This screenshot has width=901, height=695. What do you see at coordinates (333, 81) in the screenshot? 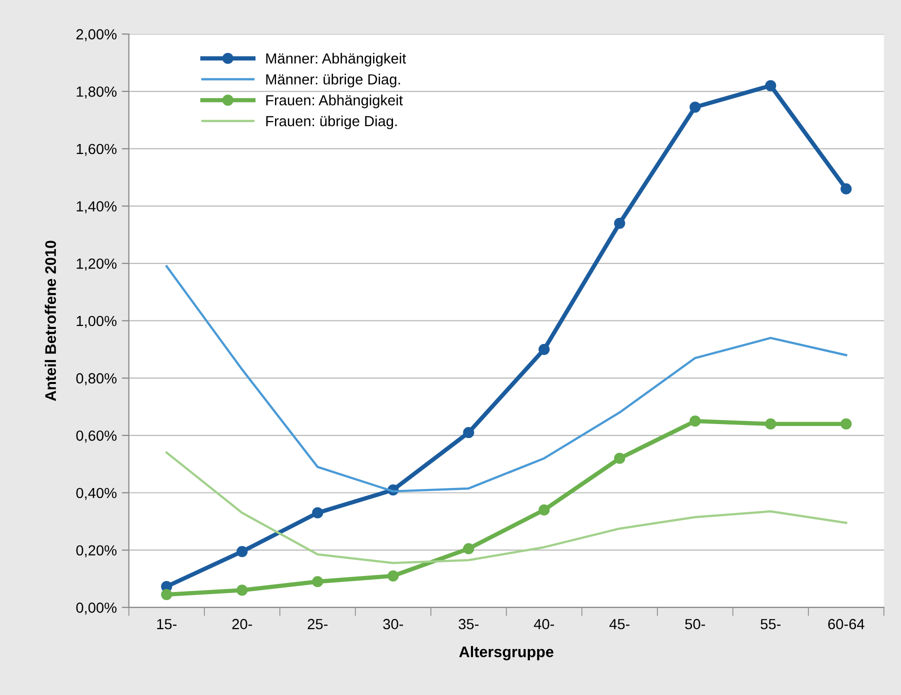
I see `legend-label: Männer: übrige Diag.` at bounding box center [333, 81].